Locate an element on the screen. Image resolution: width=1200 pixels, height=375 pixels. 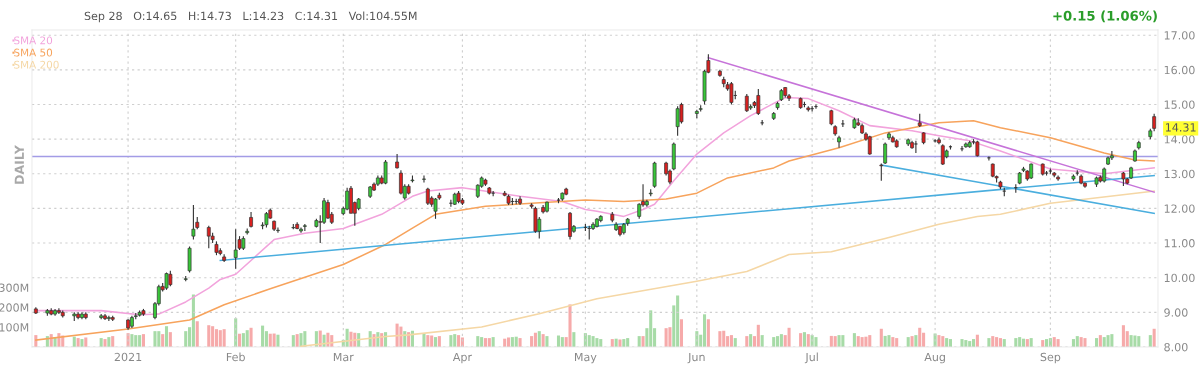
y-tick-label: 14.00 is located at coordinates (1179, 139).